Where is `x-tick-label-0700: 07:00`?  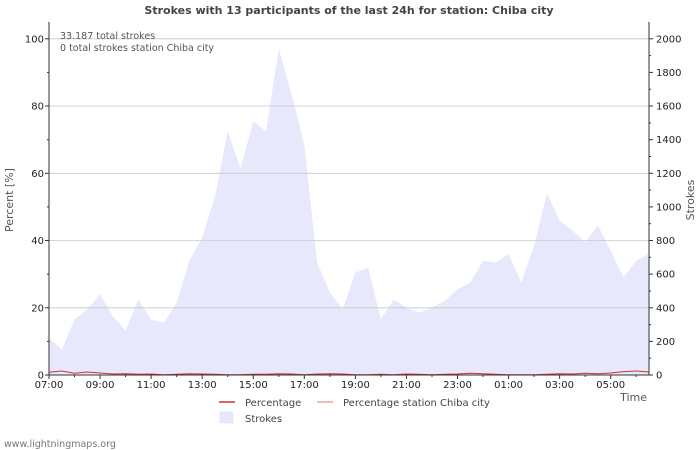 x-tick-label-0700: 07:00 is located at coordinates (49, 385).